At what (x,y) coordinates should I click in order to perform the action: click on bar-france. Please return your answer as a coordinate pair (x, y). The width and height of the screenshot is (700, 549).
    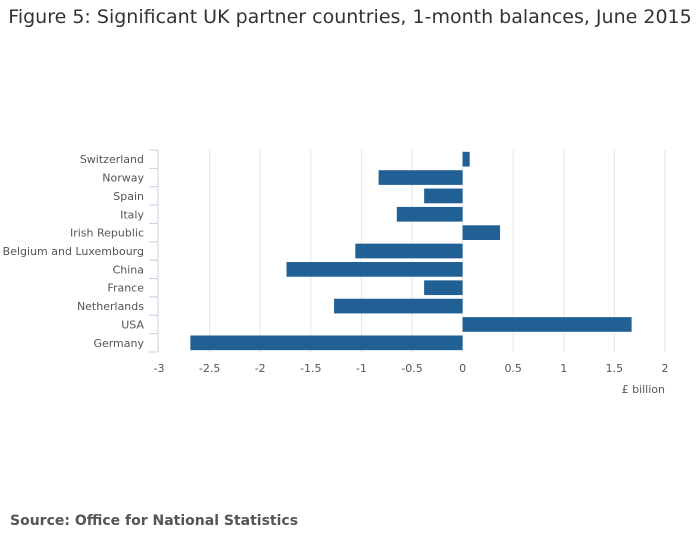
    Looking at the image, I should click on (443, 288).